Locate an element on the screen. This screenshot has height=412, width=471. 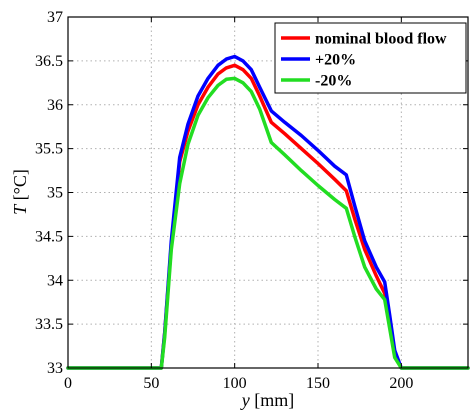
y-tick-label: 34.5 is located at coordinates (49, 236).